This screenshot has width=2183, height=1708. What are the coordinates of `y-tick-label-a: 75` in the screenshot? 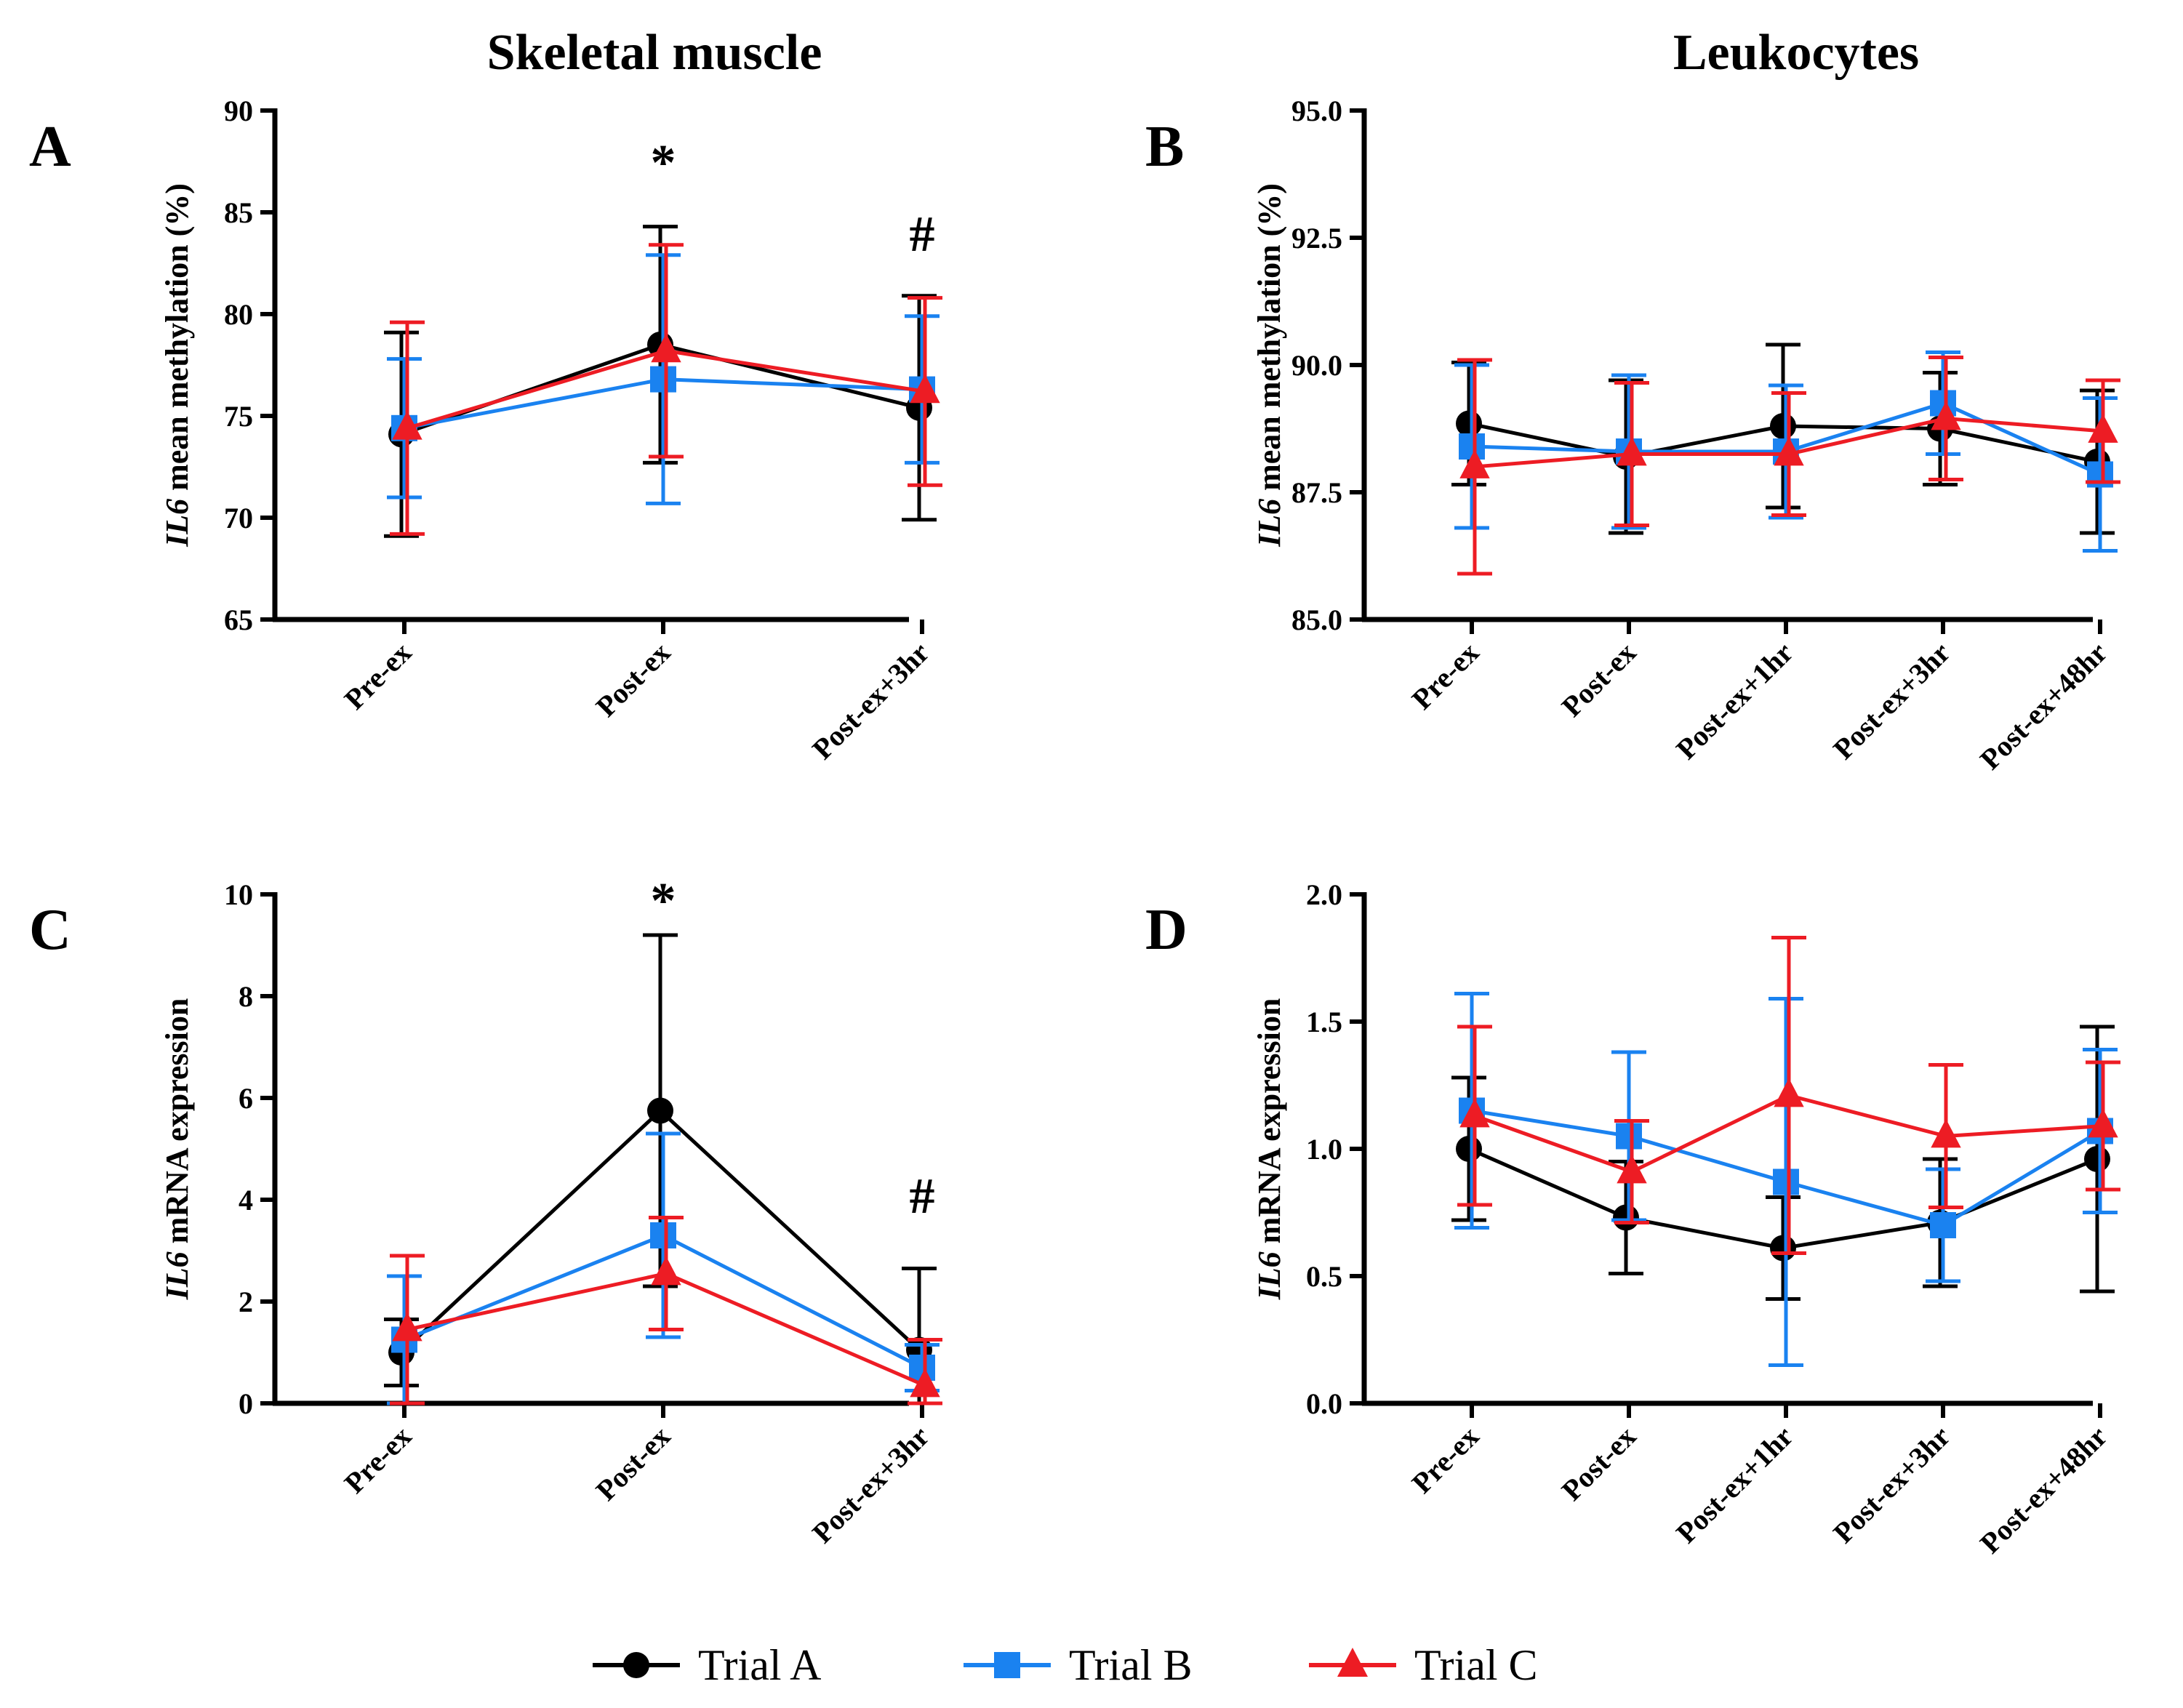 It's located at (238, 416).